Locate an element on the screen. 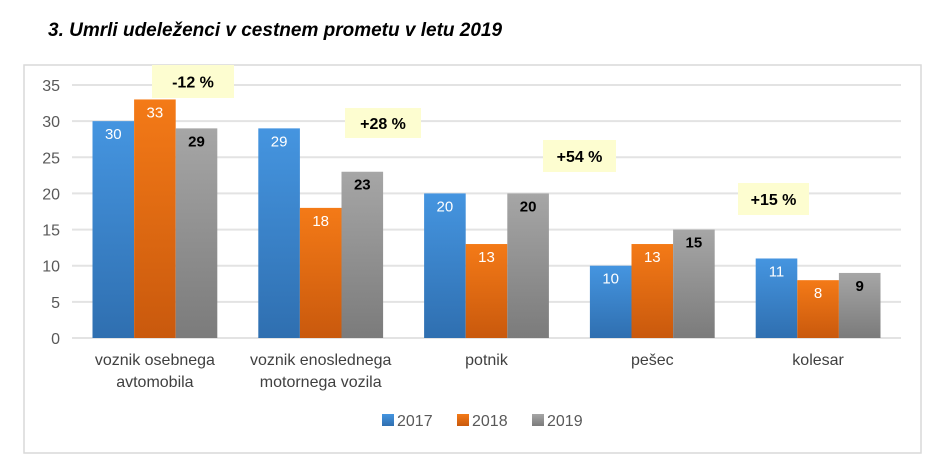 Image resolution: width=940 pixels, height=463 pixels. data-label: 10 is located at coordinates (610, 279).